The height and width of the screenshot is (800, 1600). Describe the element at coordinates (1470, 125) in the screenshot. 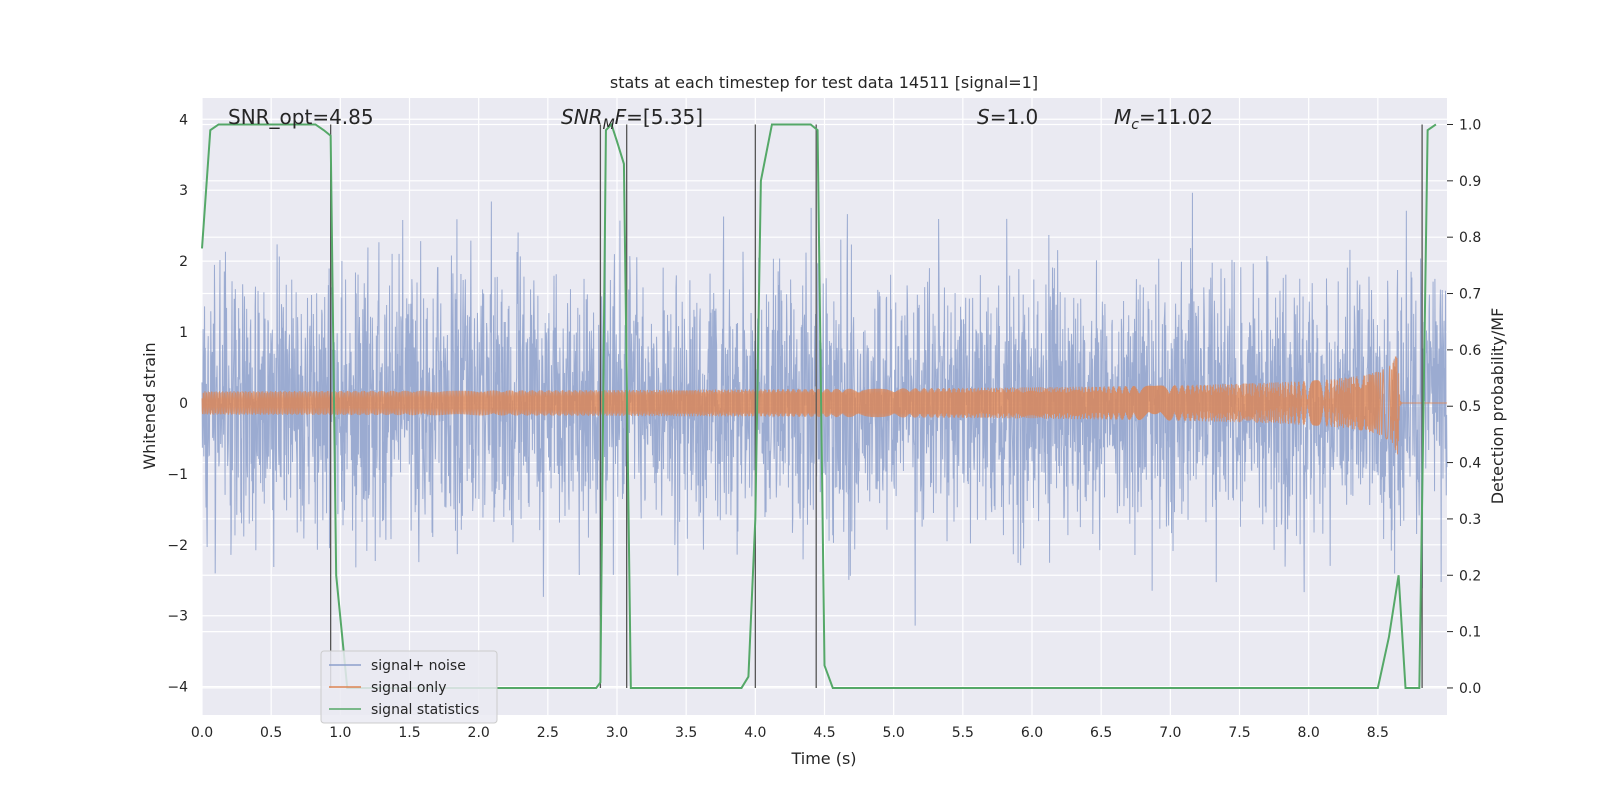

I see `y2-tick-label: 1.0` at that location.